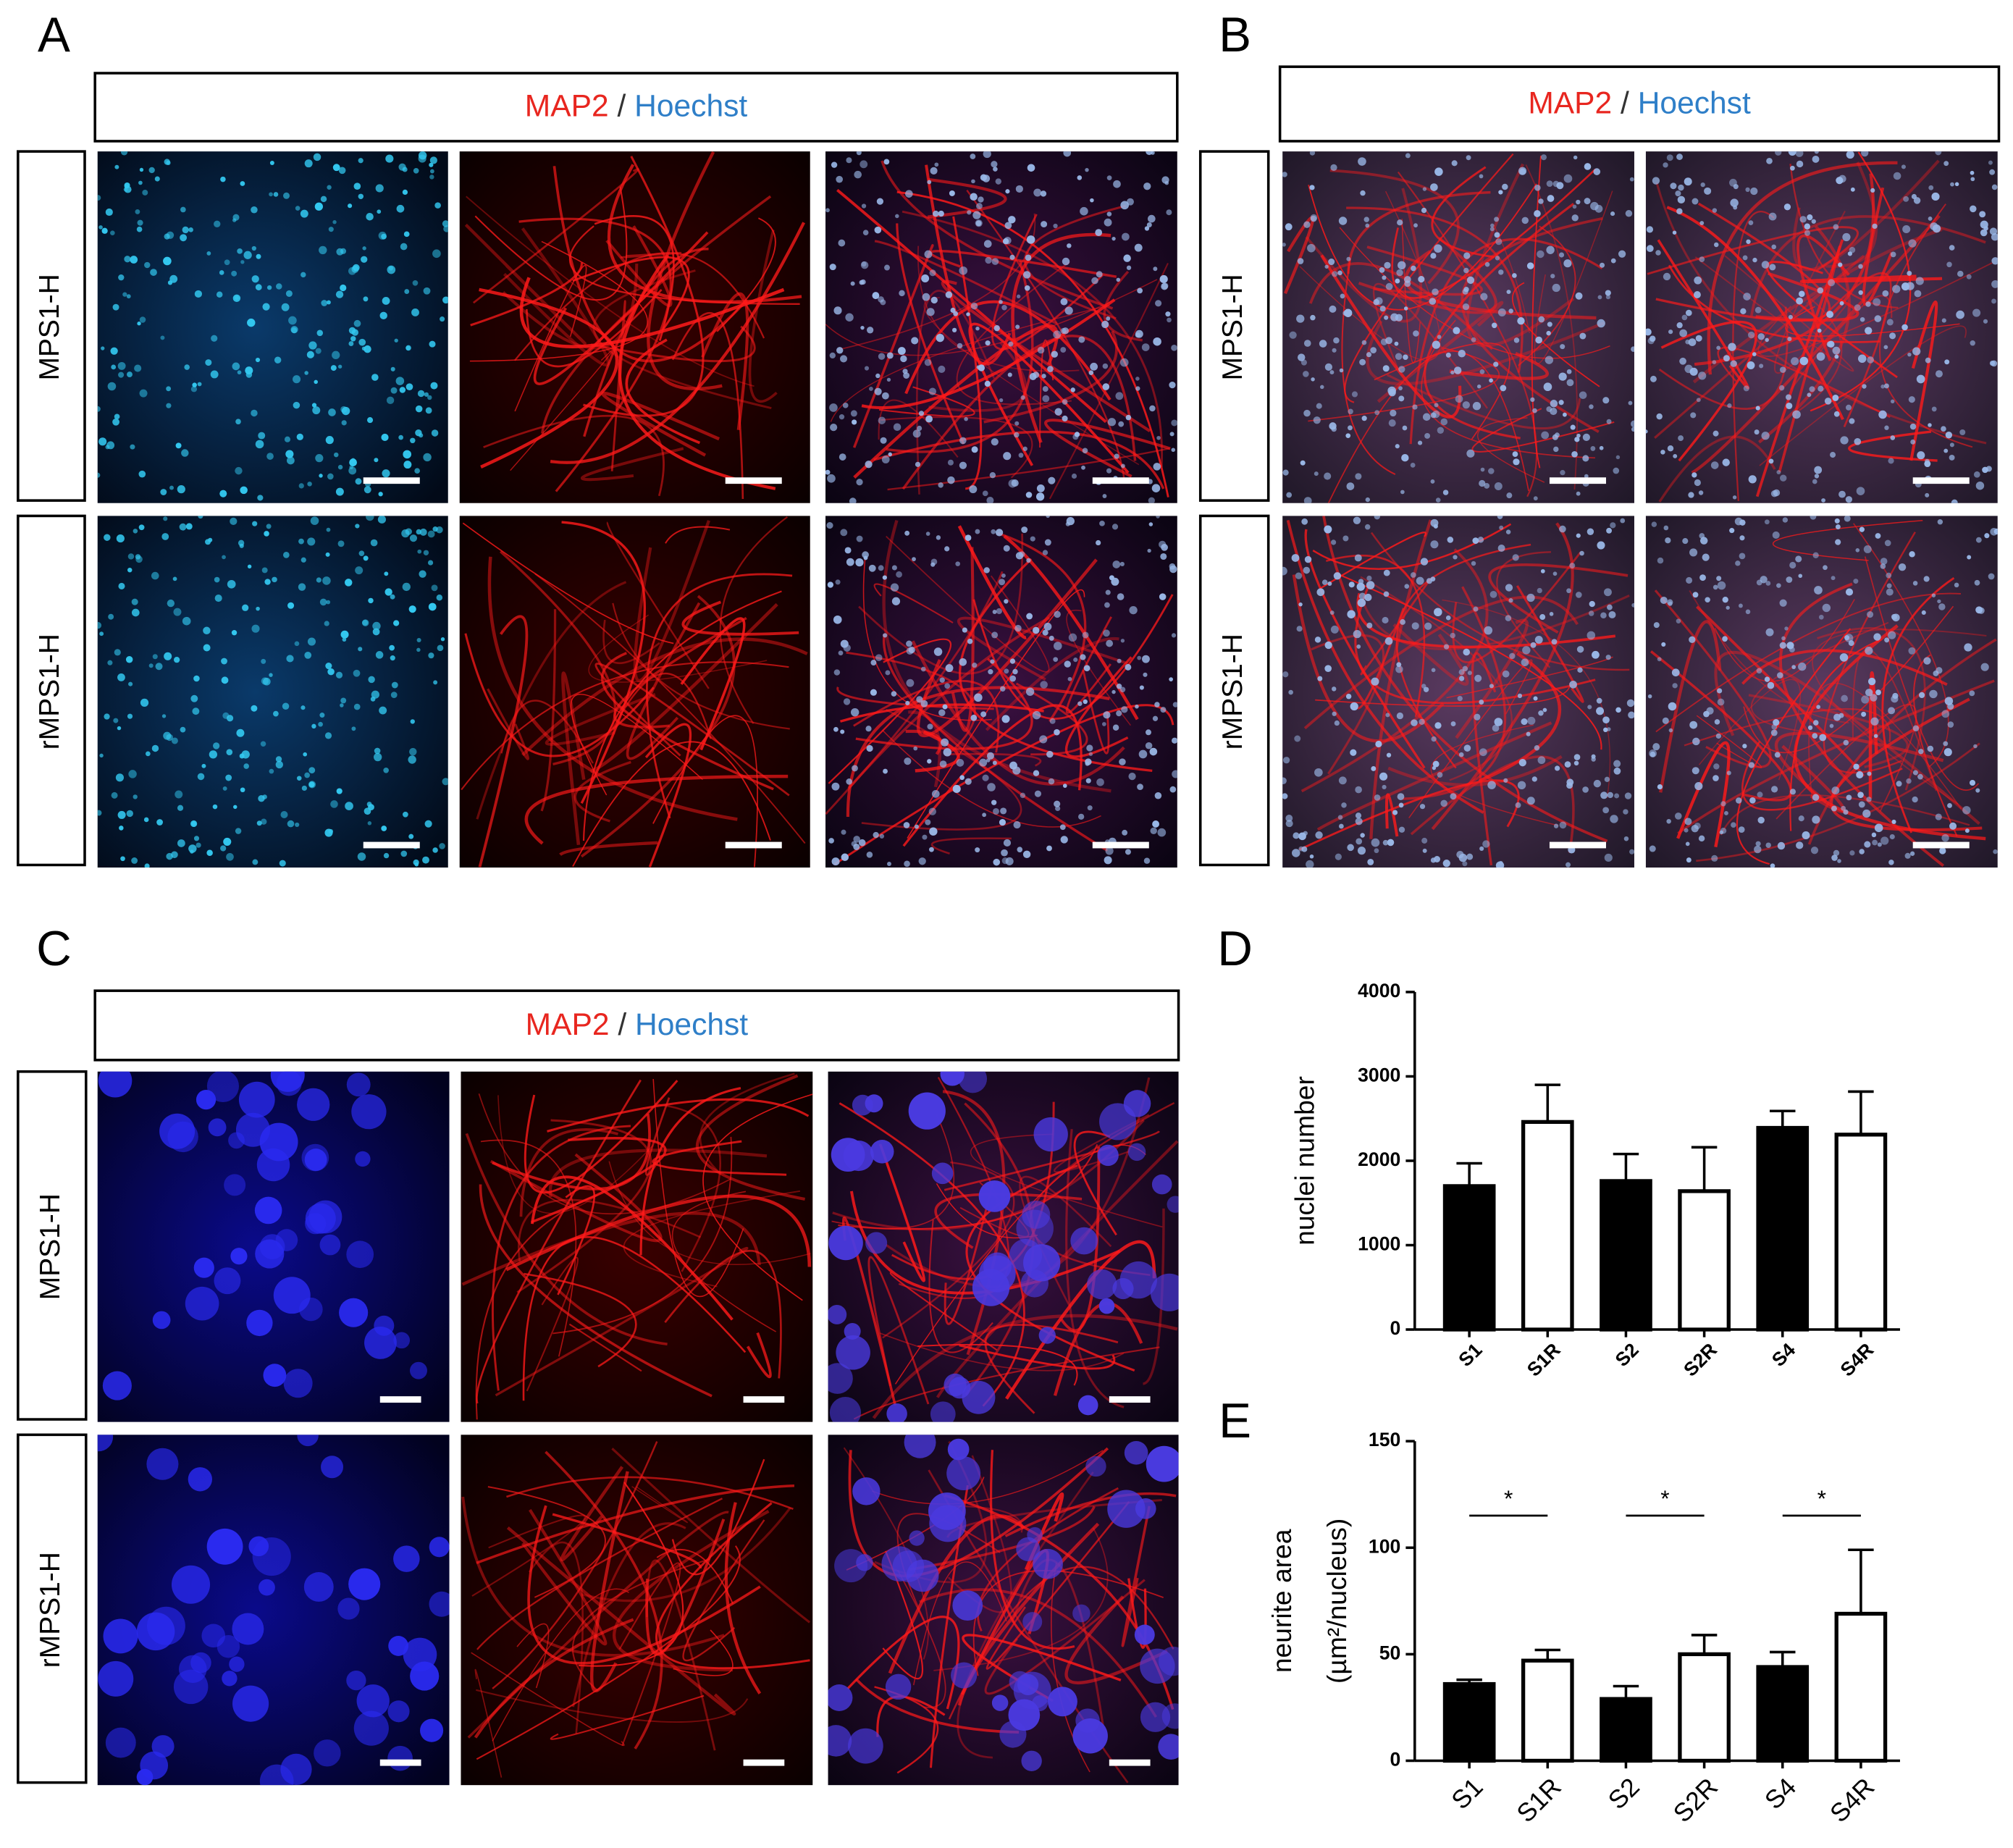 Image resolution: width=2013 pixels, height=1848 pixels. What do you see at coordinates (1861, 1232) in the screenshot?
I see `bar` at bounding box center [1861, 1232].